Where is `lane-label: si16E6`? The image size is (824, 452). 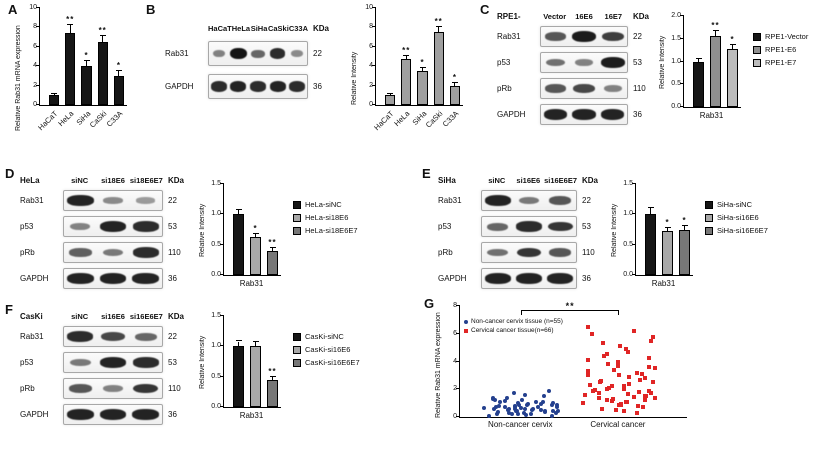 lane-label: si16E6 is located at coordinates (113, 316).